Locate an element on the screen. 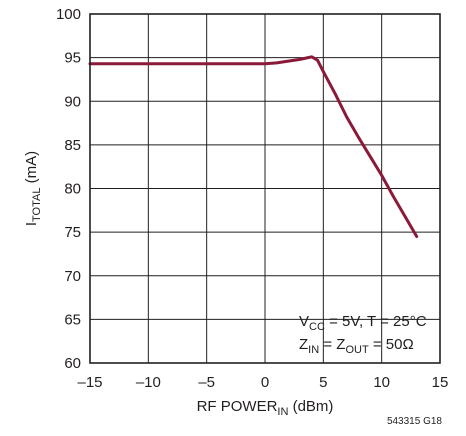 Image resolution: width=466 pixels, height=436 pixels. x-axis-label: RF POWERIN (dBm) is located at coordinates (265, 408).